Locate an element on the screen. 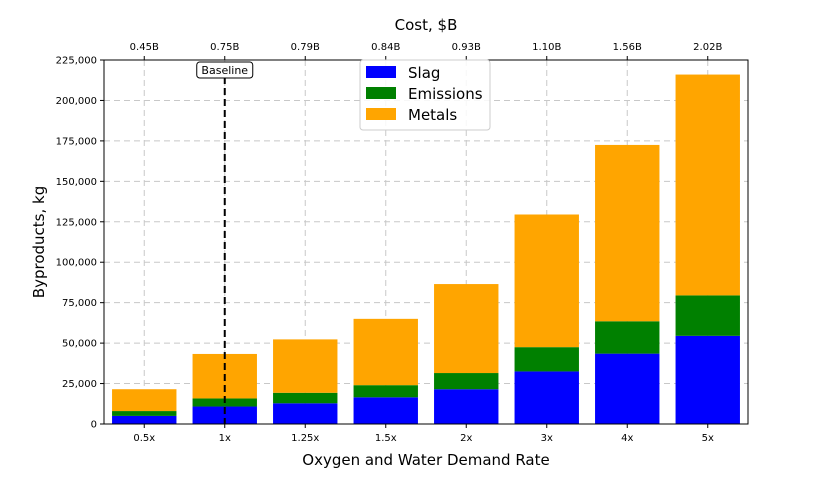  y-tick-label: 75,000 is located at coordinates (79, 303).